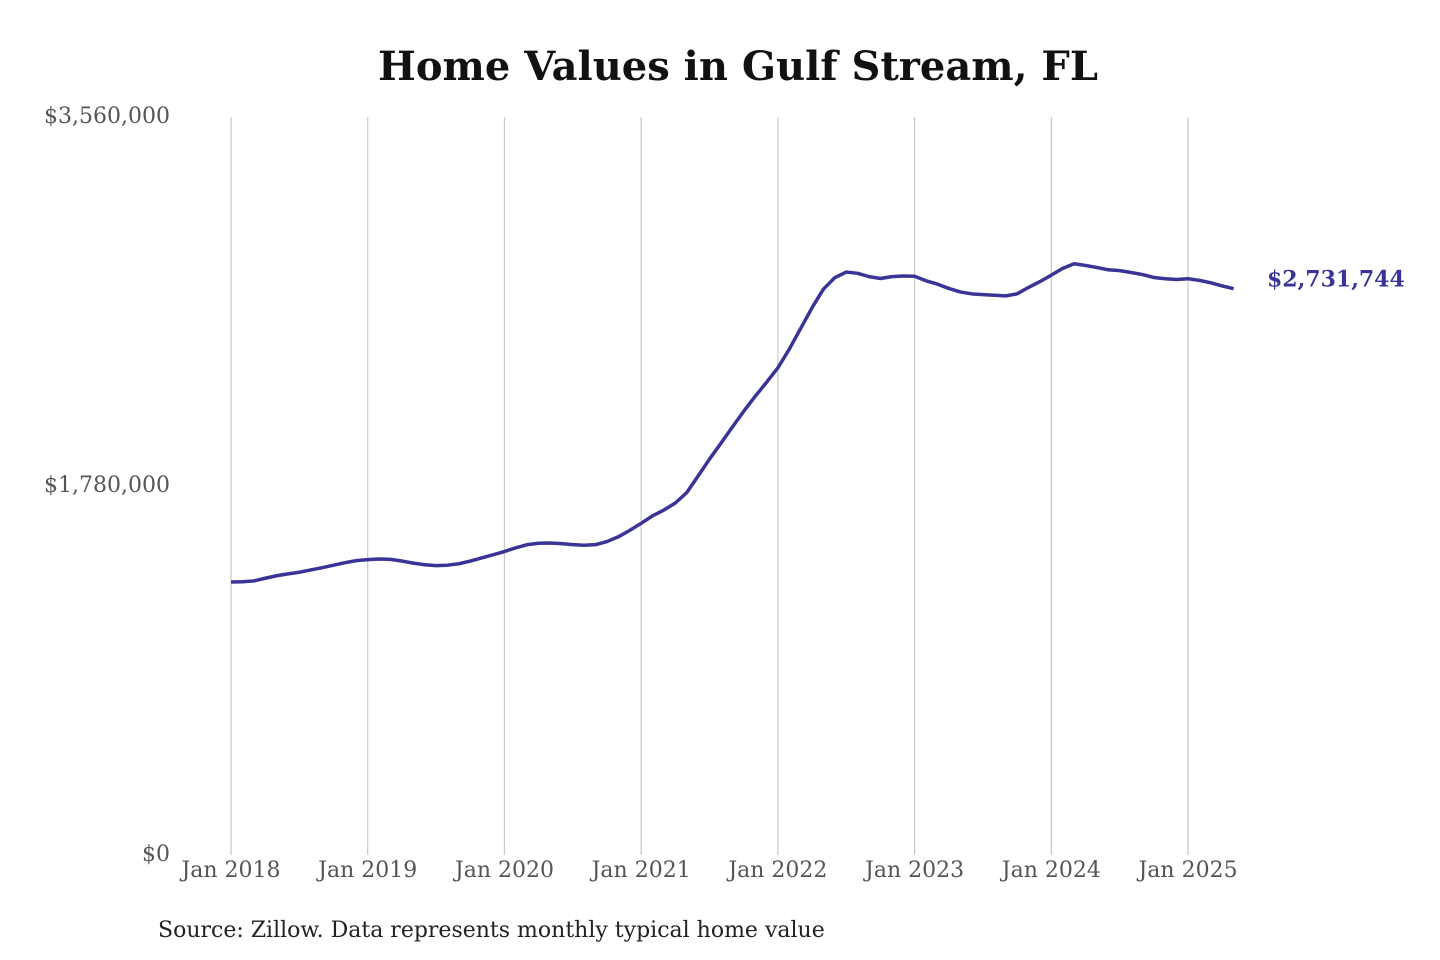 Image resolution: width=1440 pixels, height=960 pixels. Describe the element at coordinates (366, 870) in the screenshot. I see `x-tick-label: Jan 2019` at that location.